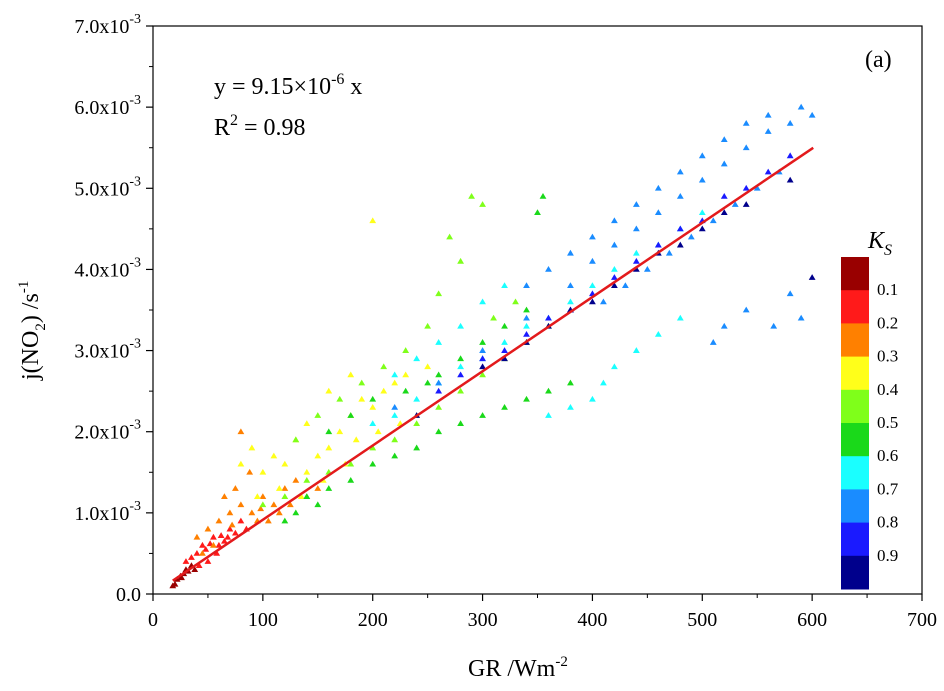 The image size is (944, 691). Describe the element at coordinates (107, 268) in the screenshot. I see `y-tick-label: 4.0x10⁻³` at that location.